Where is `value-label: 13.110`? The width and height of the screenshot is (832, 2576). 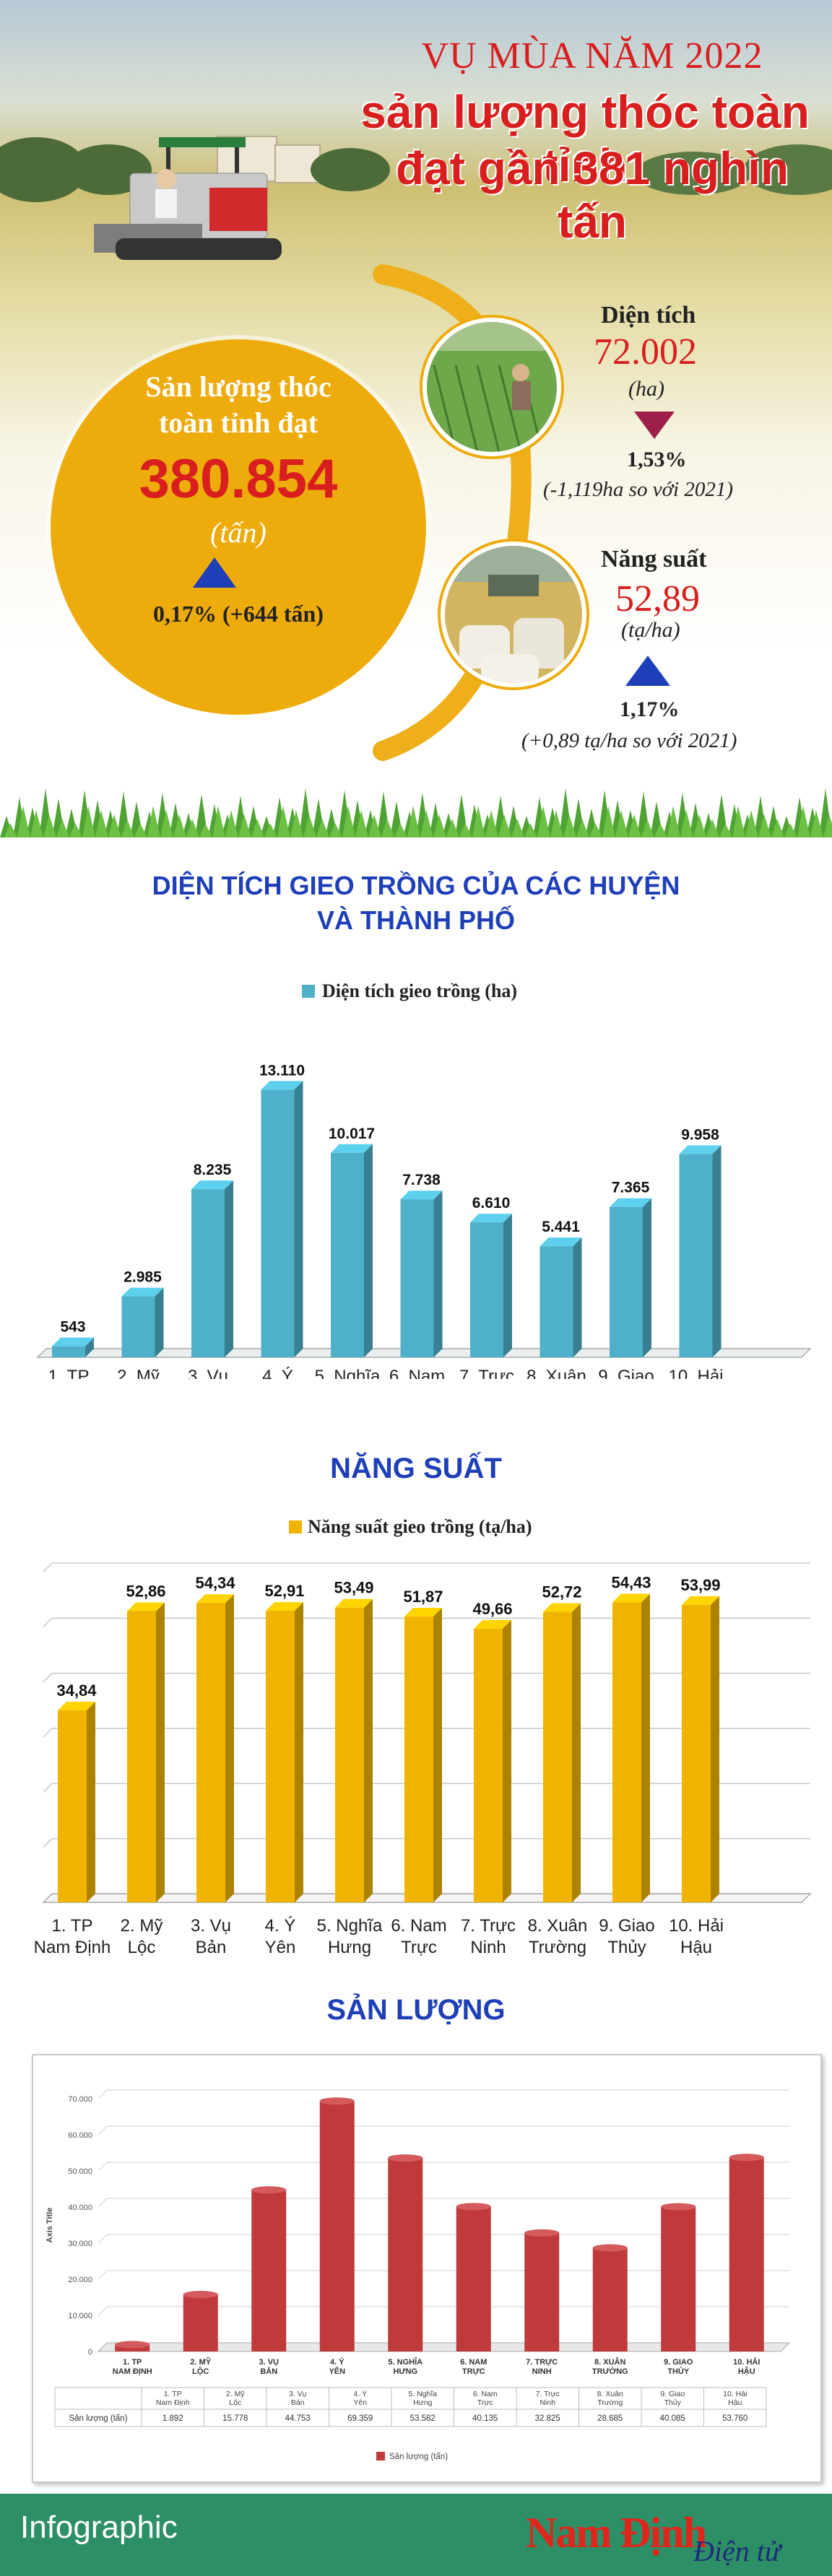 value-label: 13.110 is located at coordinates (282, 1070).